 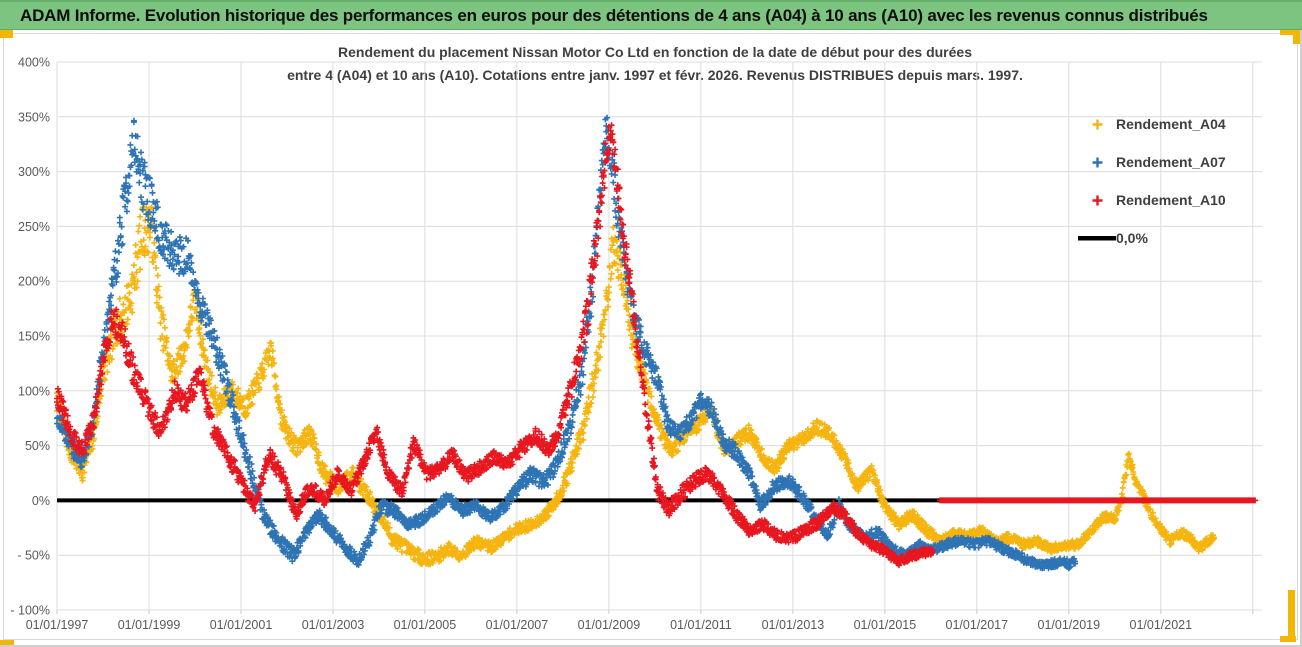 I want to click on gold-accent-bottom-left, so click(x=7, y=643).